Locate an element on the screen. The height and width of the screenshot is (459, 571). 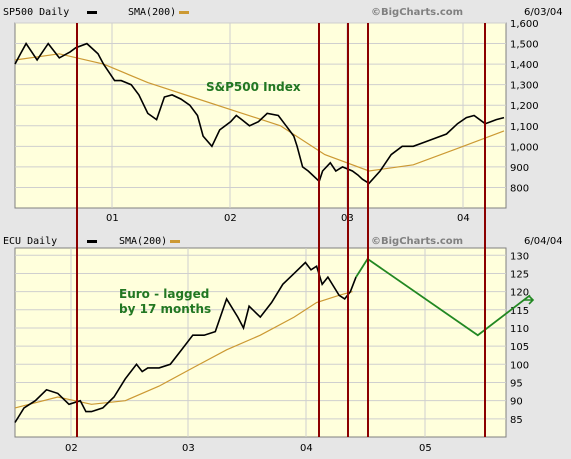
sp500-y-tick-label: 1,200 is located at coordinates (524, 106).